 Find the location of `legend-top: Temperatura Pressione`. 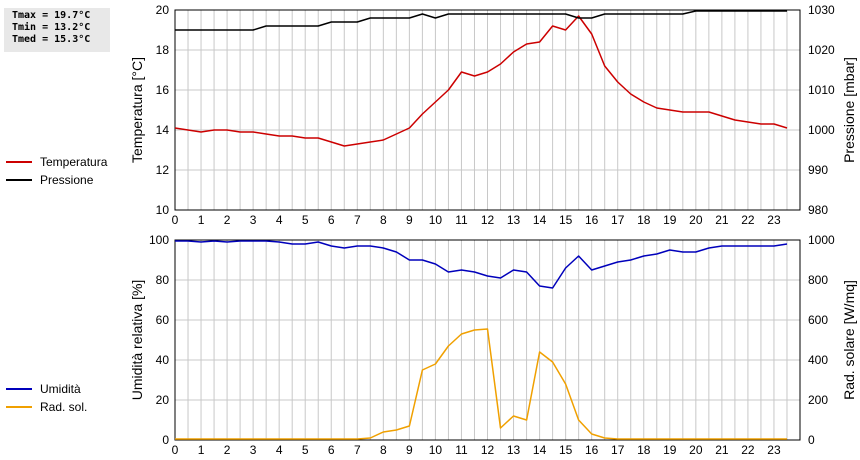

legend-top: Temperatura Pressione is located at coordinates (56, 171).